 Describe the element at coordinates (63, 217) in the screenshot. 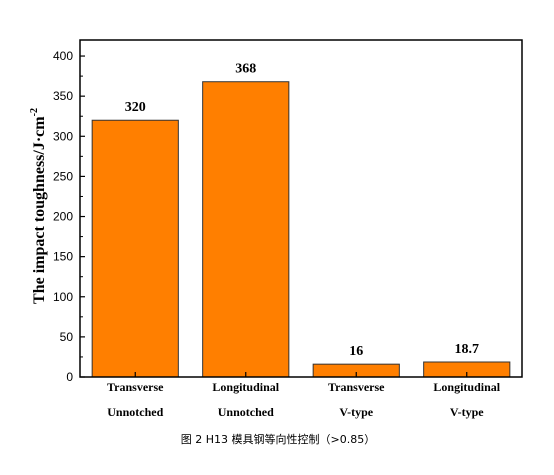

I see `y-tick-label: 200` at that location.